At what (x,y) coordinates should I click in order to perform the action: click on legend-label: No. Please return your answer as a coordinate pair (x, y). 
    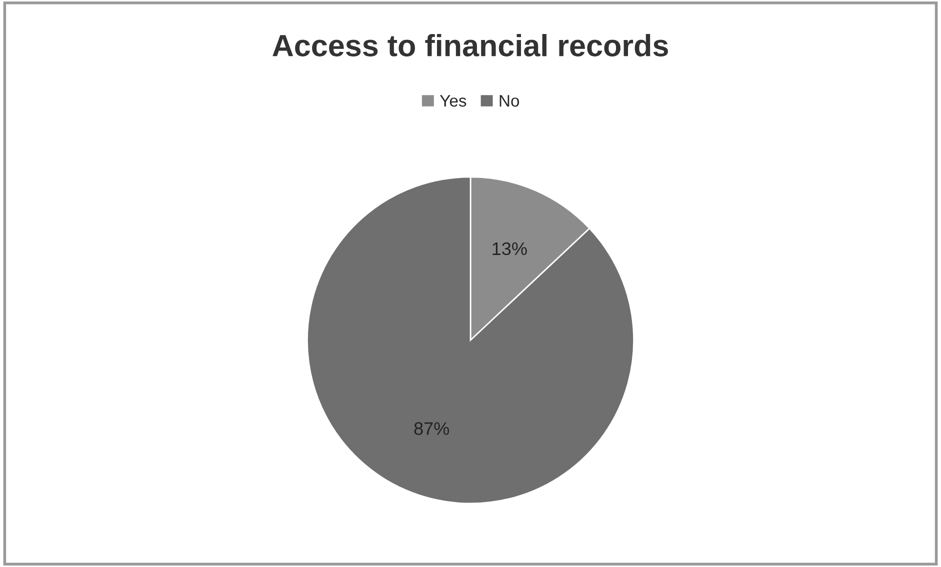
    Looking at the image, I should click on (510, 101).